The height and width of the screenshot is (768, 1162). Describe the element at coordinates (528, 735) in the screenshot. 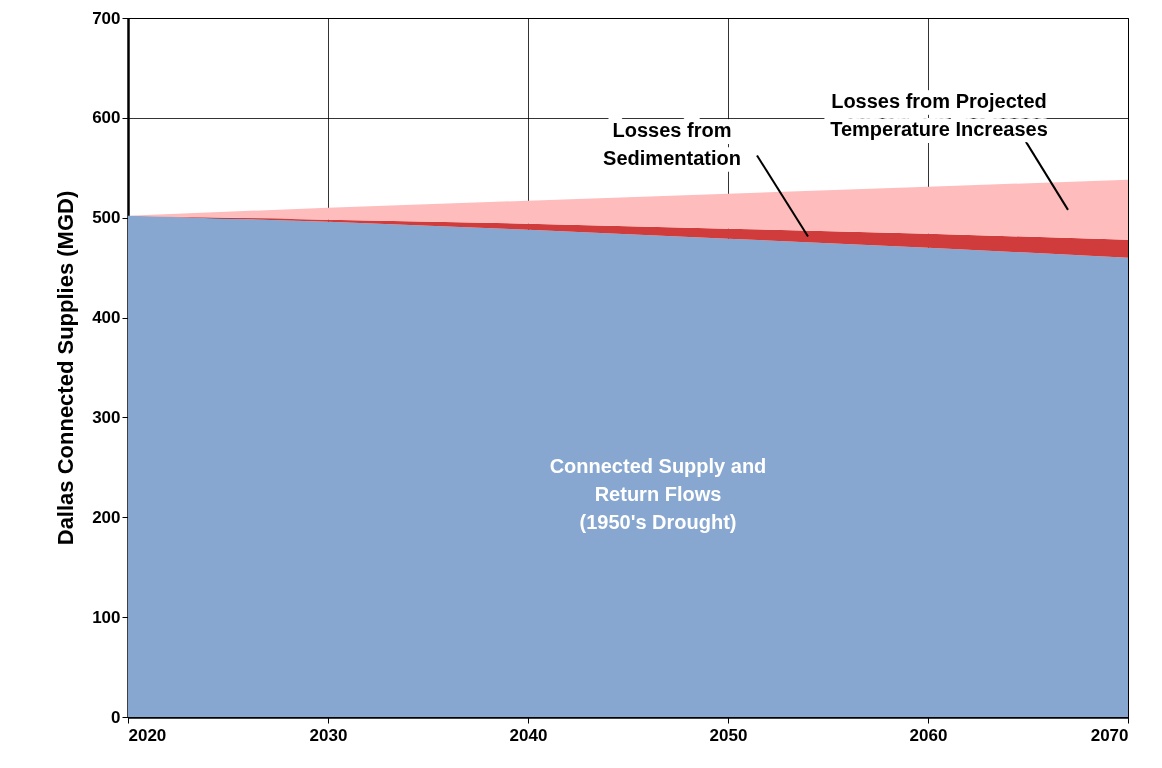

I see `x-tick-label: 2040` at that location.